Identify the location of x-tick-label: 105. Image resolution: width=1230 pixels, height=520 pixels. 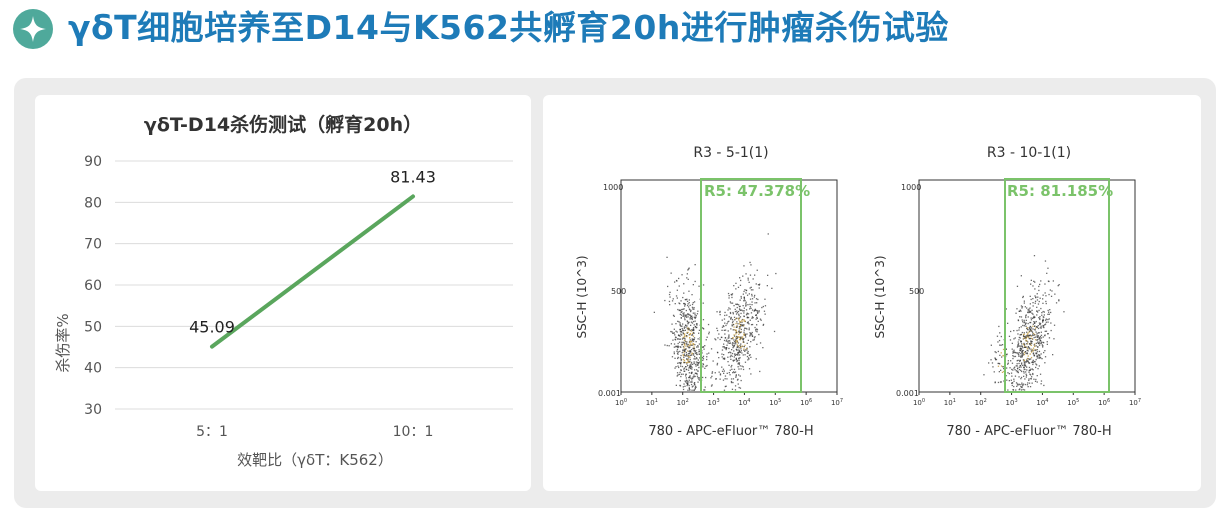
(775, 402).